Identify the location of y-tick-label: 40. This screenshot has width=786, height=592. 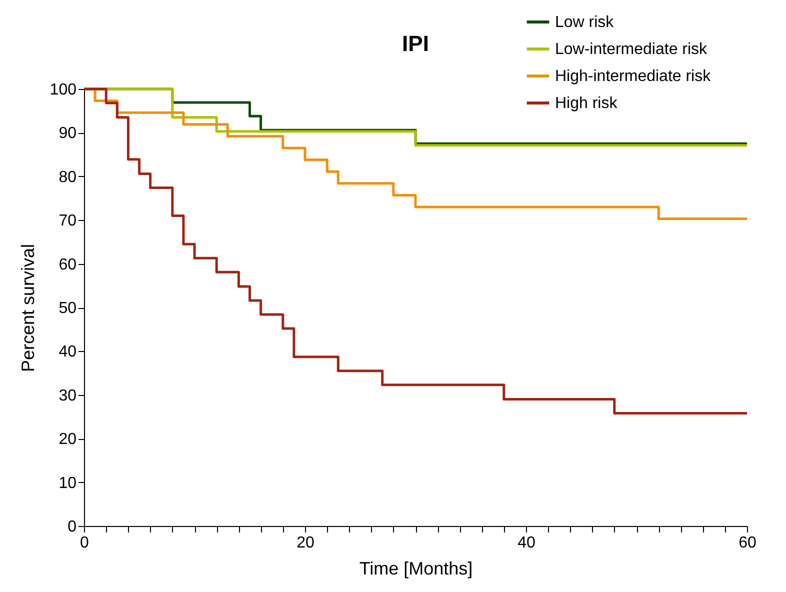
(67, 352).